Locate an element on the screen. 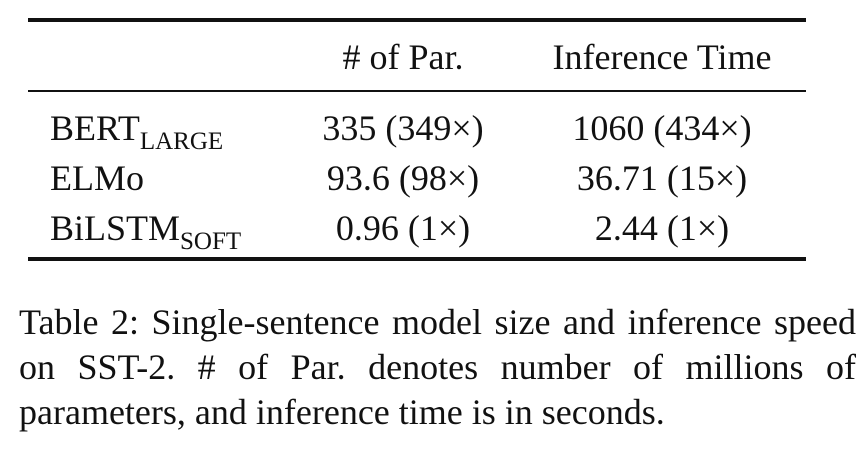 The image size is (866, 453). row-params: 93.6 (98×) is located at coordinates (403, 178).